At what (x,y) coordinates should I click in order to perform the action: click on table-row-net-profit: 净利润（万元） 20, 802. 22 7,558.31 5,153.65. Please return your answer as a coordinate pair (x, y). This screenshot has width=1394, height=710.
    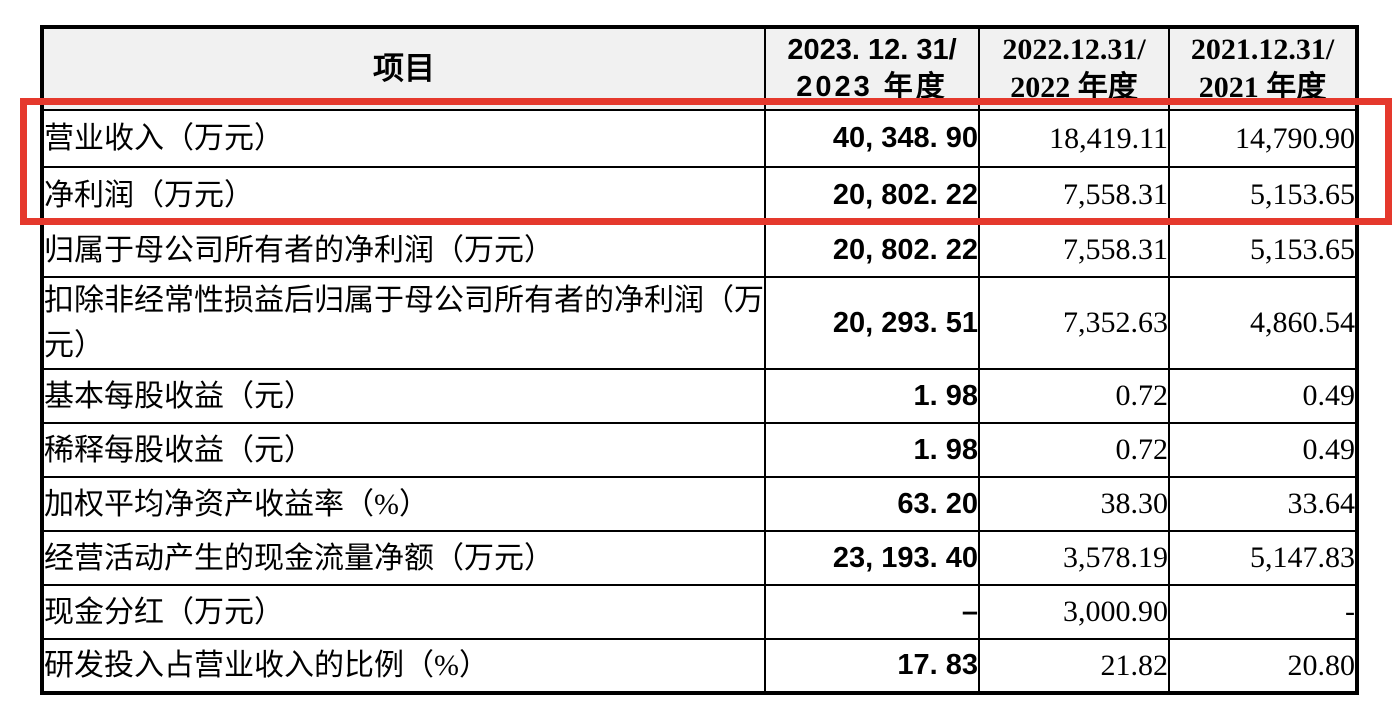
    Looking at the image, I should click on (699, 195).